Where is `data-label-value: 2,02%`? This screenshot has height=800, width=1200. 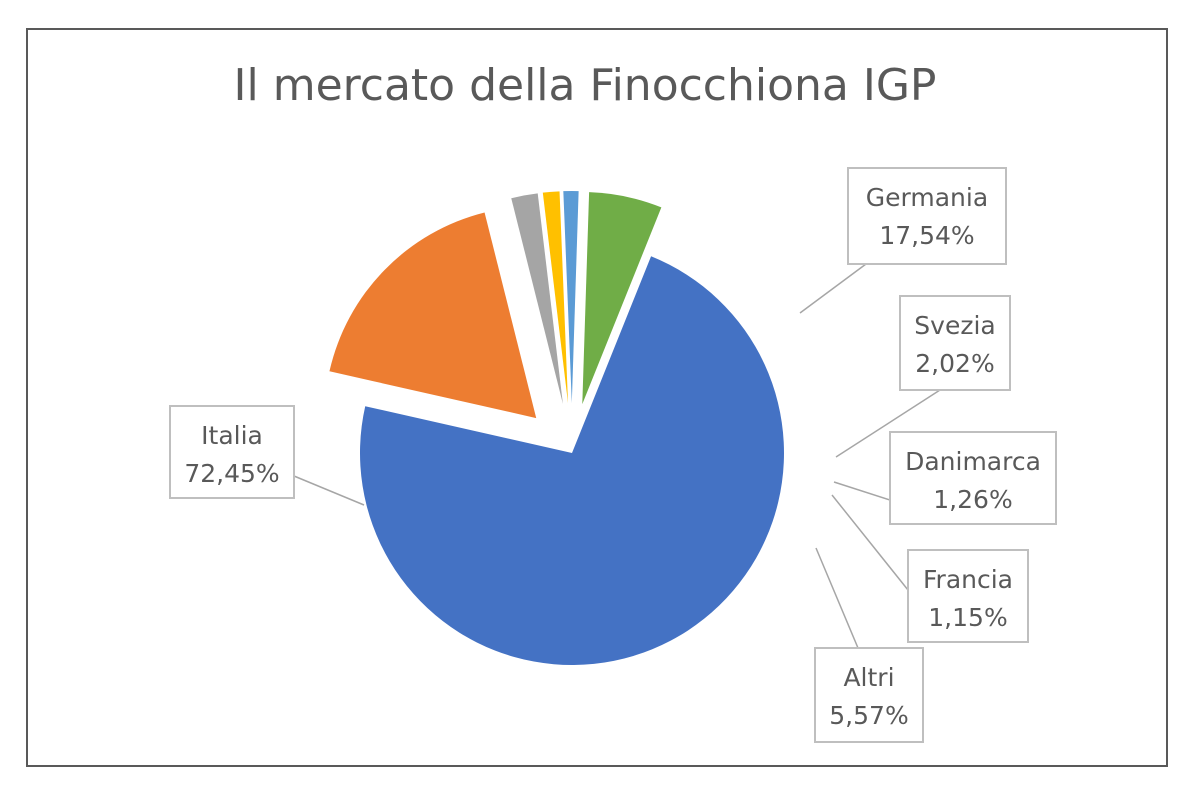
data-label-value: 2,02% is located at coordinates (954, 363).